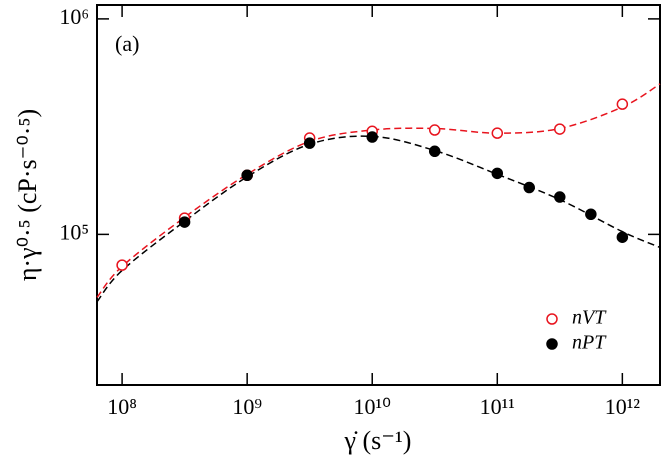  What do you see at coordinates (589, 343) in the screenshot?
I see `legend-label: nPT` at bounding box center [589, 343].